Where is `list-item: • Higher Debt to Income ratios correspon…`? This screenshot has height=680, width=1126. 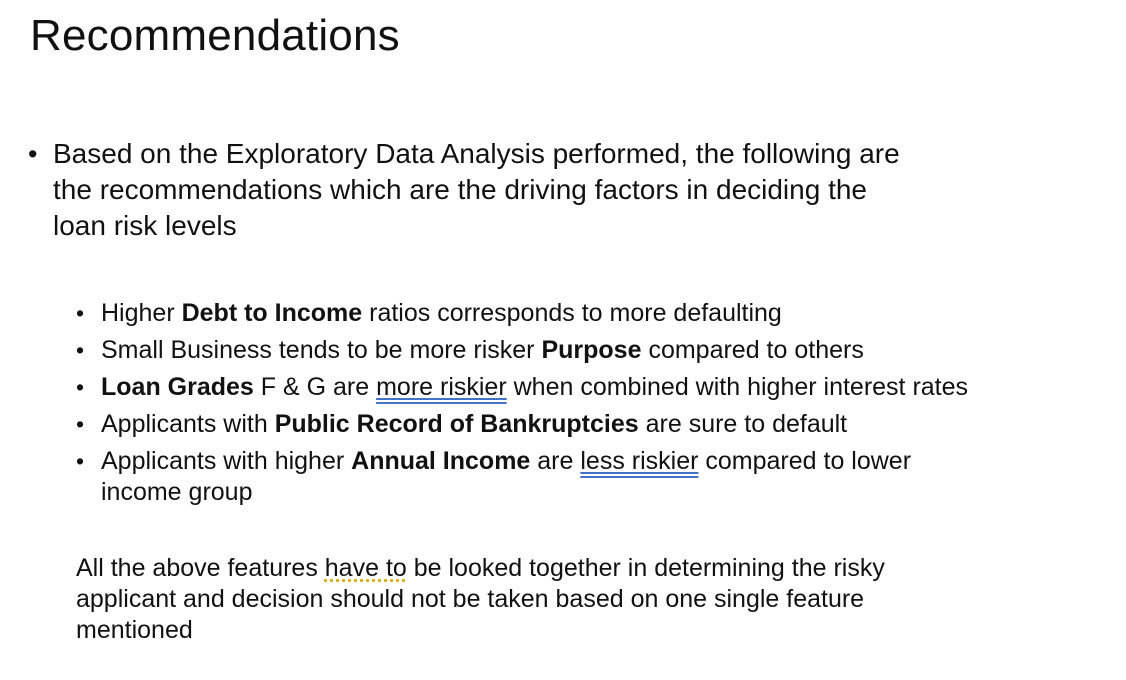
list-item: • Higher Debt to Income ratios correspon… is located at coordinates (598, 313).